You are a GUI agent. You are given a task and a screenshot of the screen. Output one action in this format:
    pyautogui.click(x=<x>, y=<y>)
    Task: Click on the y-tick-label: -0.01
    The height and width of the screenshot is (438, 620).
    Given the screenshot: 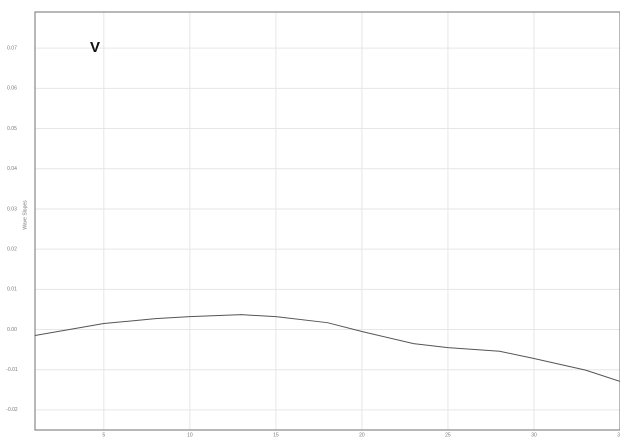 What is the action you would take?
    pyautogui.click(x=12, y=370)
    